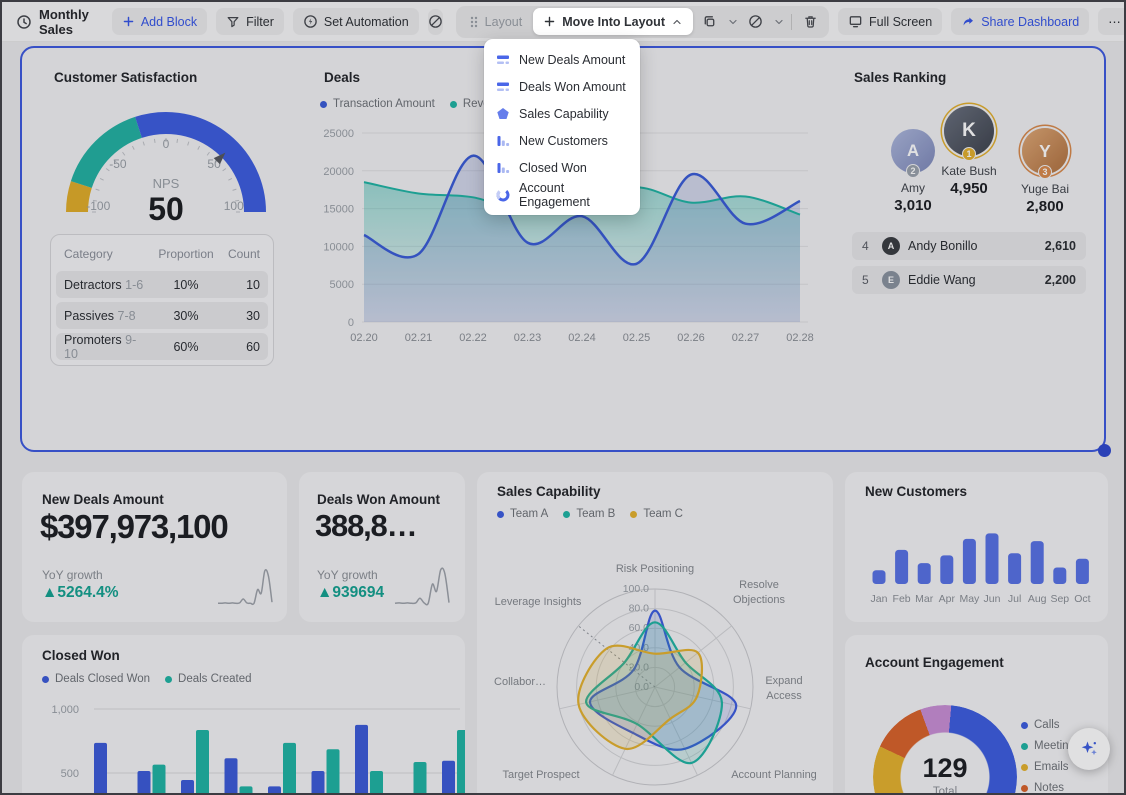  What do you see at coordinates (759, 585) in the screenshot?
I see `svg-text: Resolve` at bounding box center [759, 585].